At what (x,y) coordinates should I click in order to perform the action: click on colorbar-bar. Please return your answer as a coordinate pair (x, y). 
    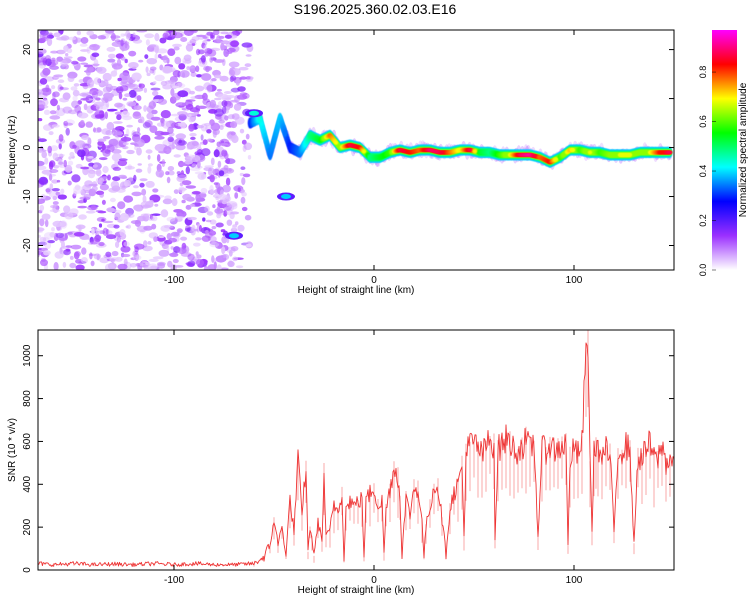
    Looking at the image, I should click on (724, 150).